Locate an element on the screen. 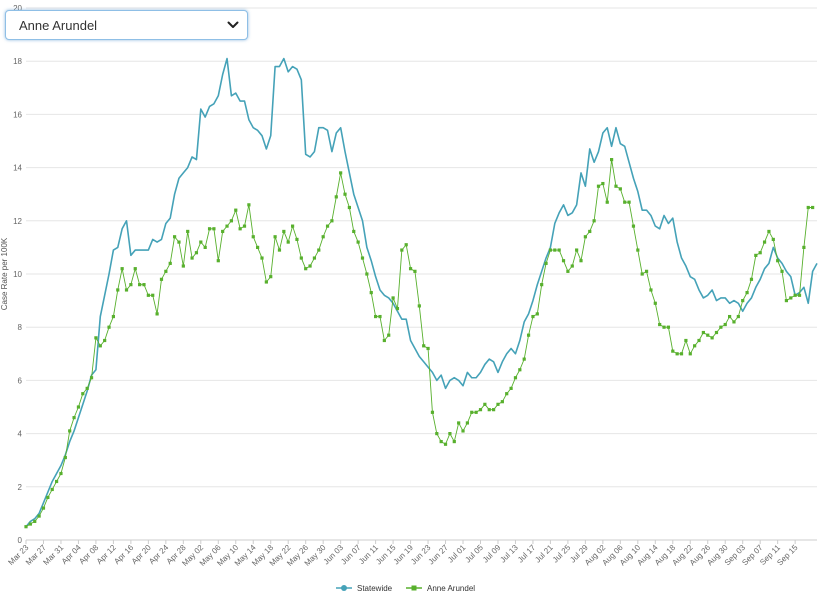 Image resolution: width=819 pixels, height=596 pixels. legend-item-statewide: Statewide is located at coordinates (364, 588).